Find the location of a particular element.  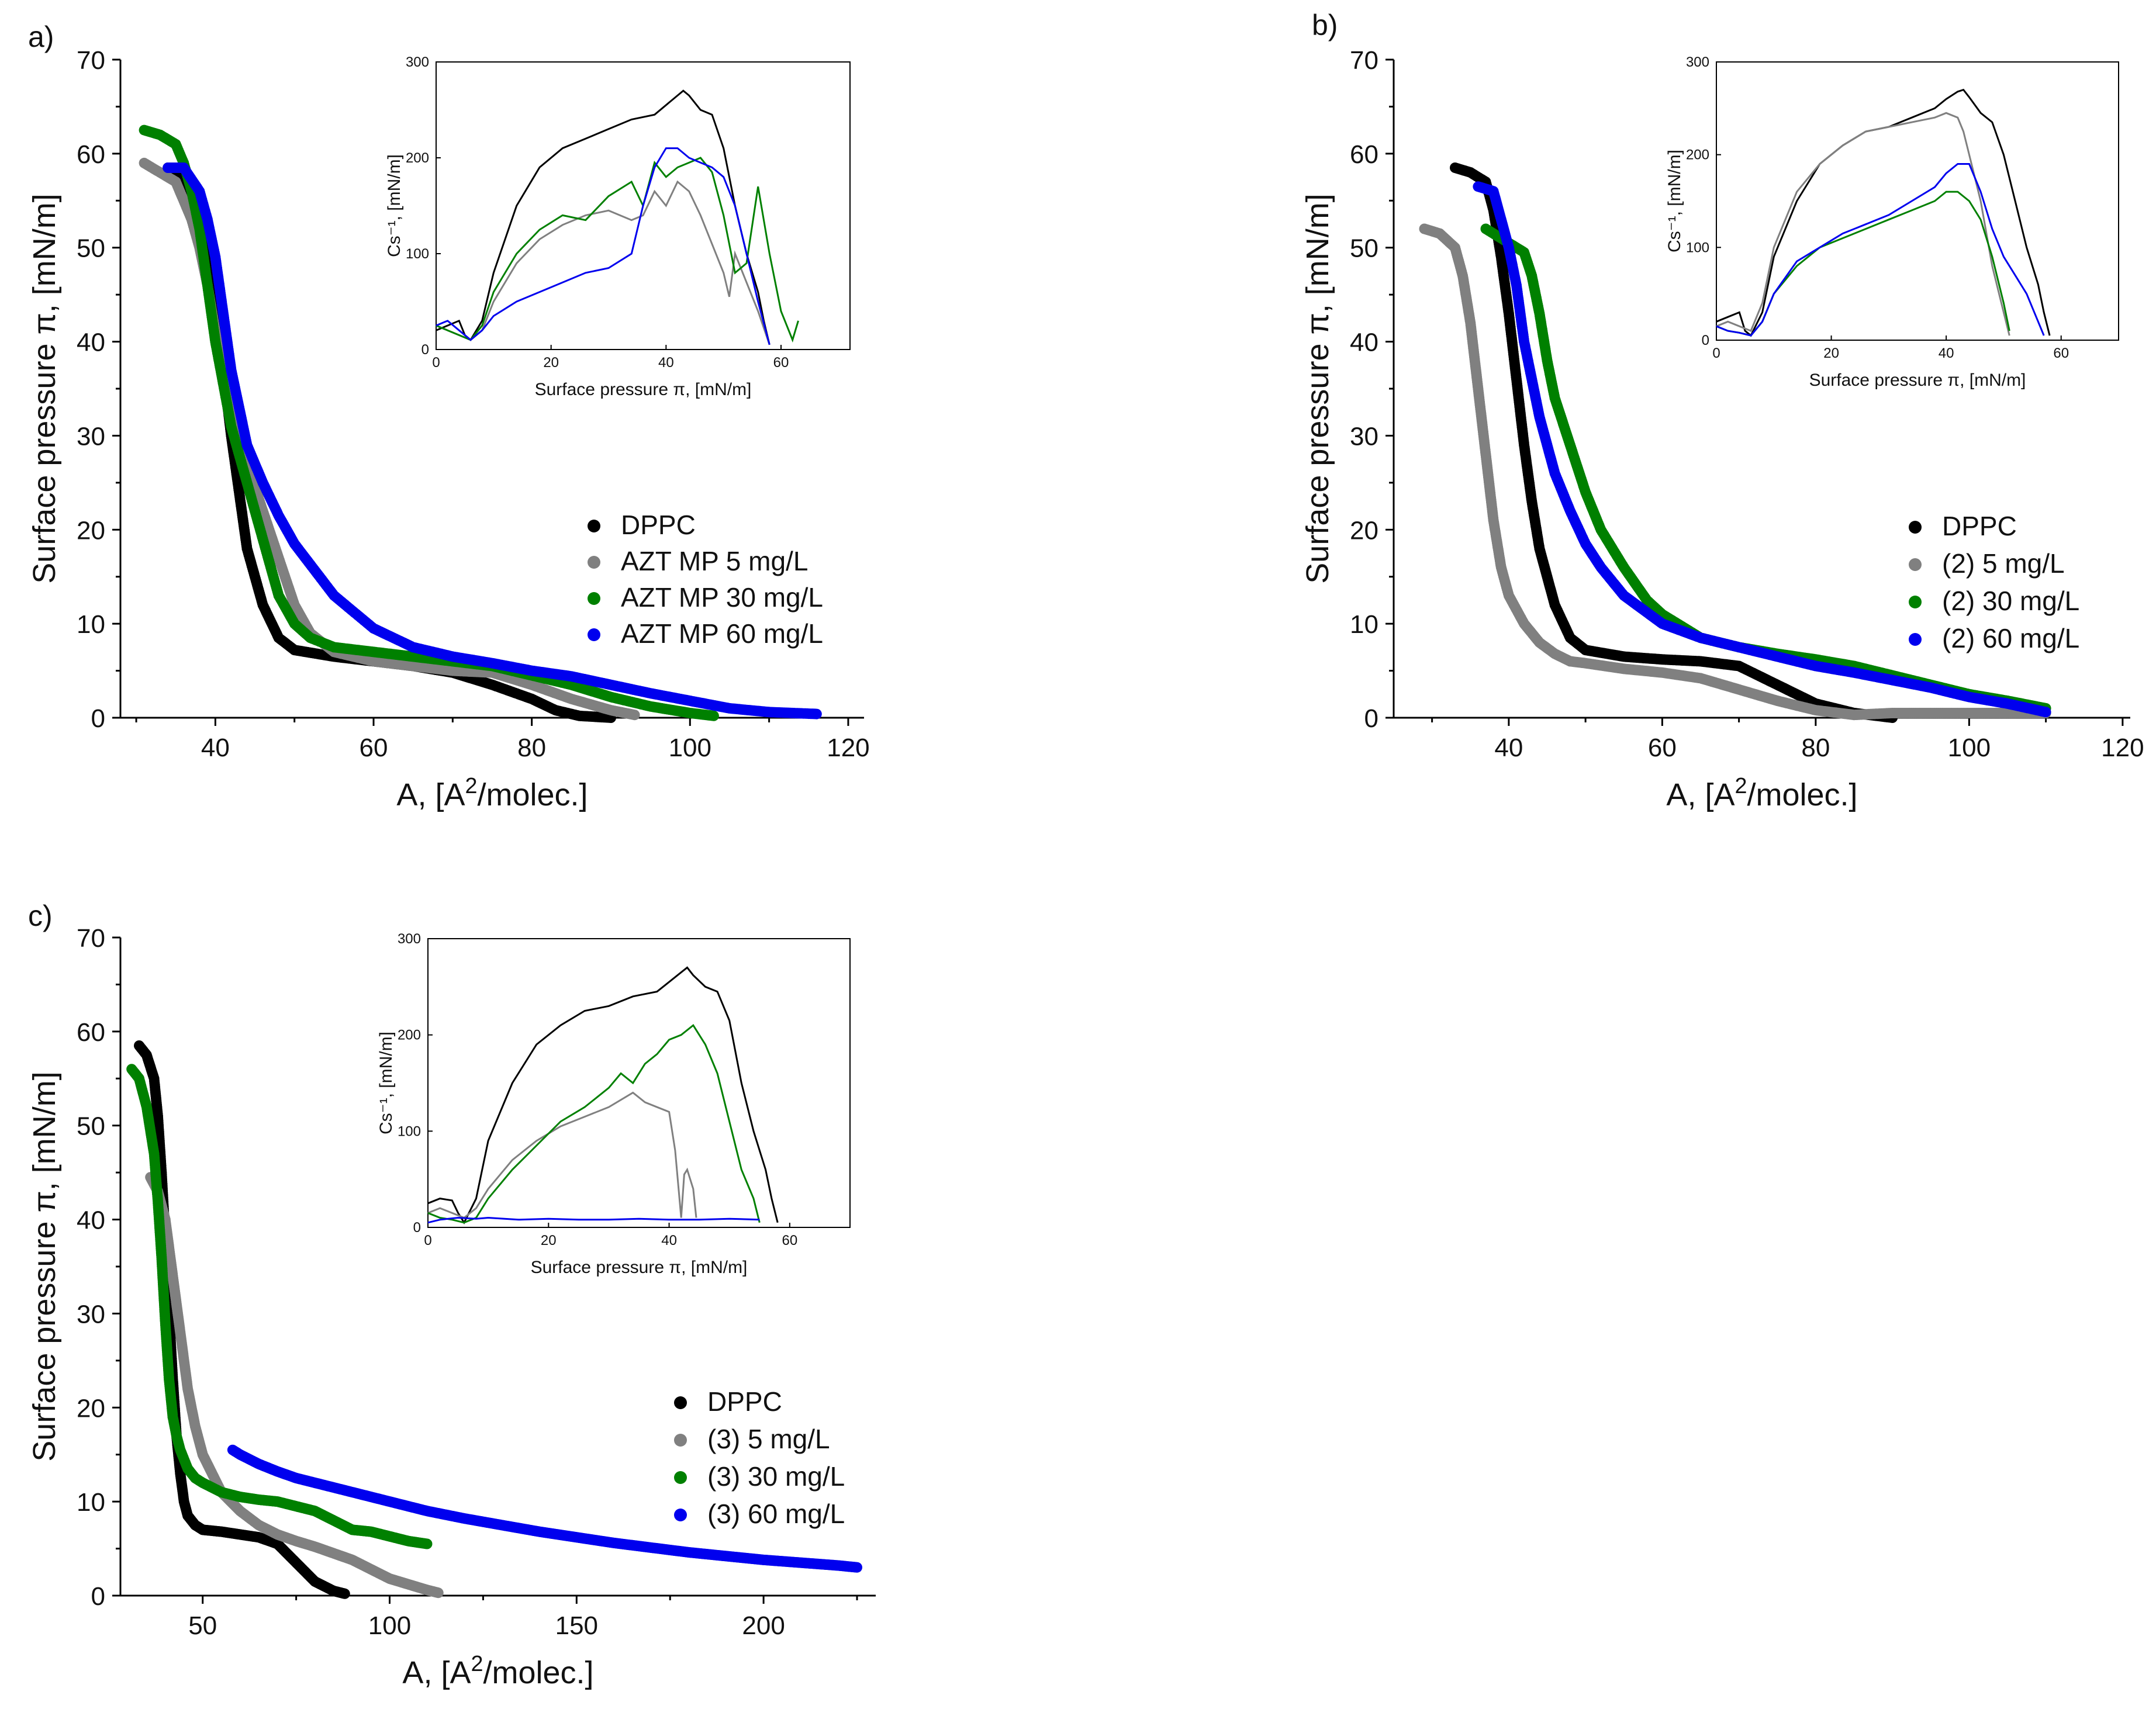

inset-y-axis-title: Cs⁻¹, [mN/m] is located at coordinates (1675, 201).